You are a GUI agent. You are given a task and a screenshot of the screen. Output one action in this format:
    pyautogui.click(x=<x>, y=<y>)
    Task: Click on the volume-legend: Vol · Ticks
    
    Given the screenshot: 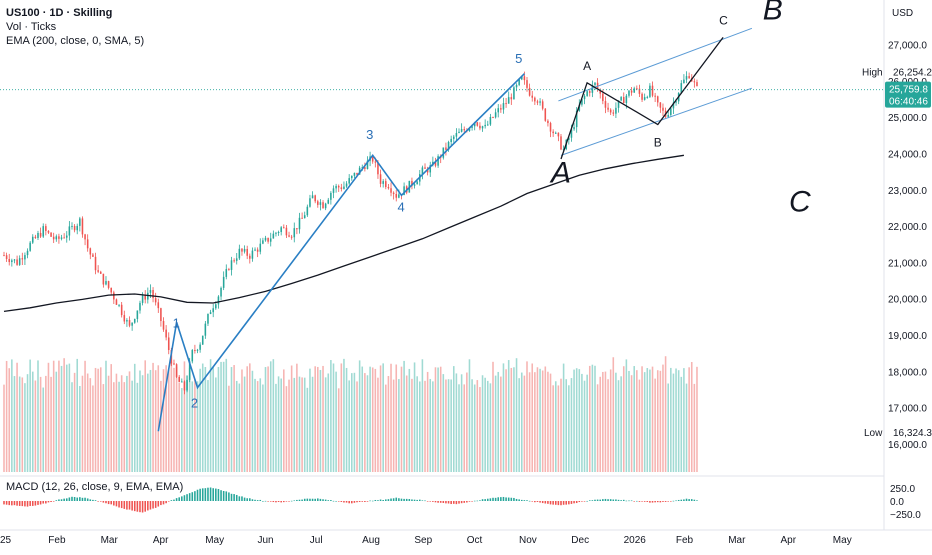 What is the action you would take?
    pyautogui.click(x=31, y=27)
    